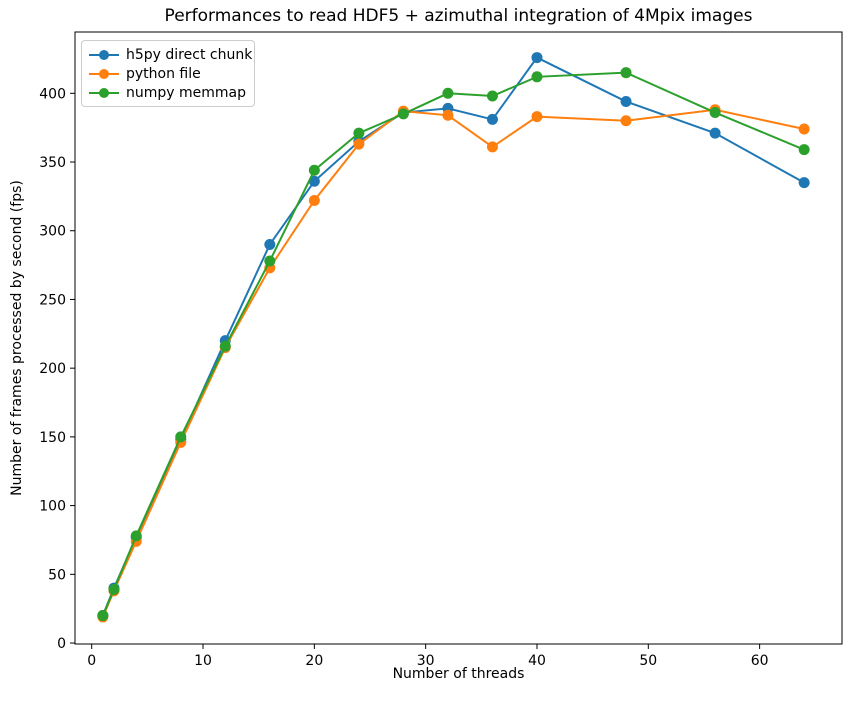 This screenshot has width=850, height=701. I want to click on legend-item: python file, so click(167, 73).